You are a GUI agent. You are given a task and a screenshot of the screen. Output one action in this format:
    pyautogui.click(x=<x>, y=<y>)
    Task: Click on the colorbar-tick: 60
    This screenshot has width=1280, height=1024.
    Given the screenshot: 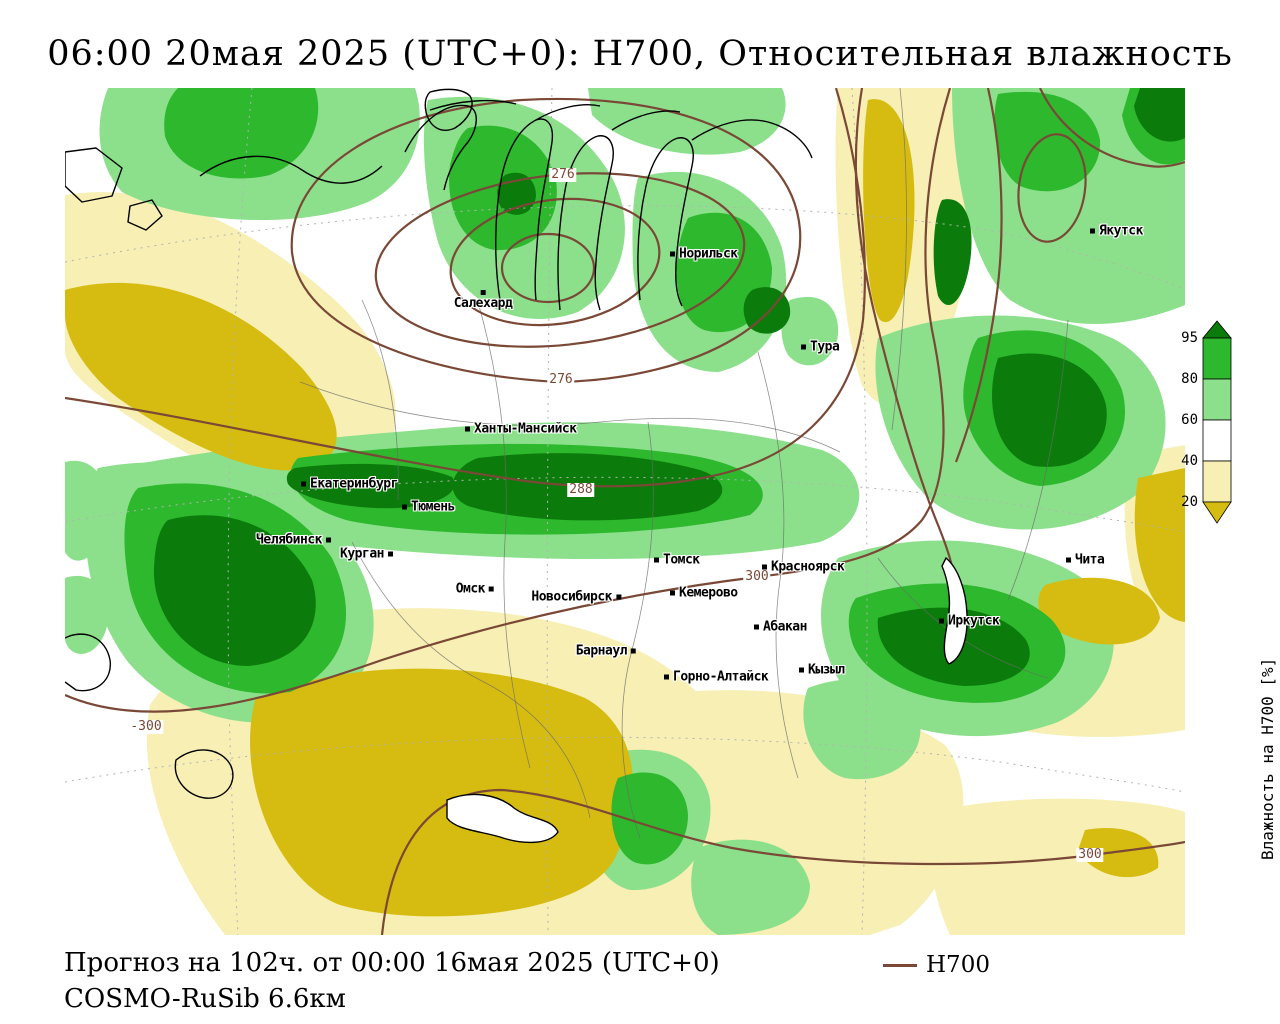 What is the action you would take?
    pyautogui.click(x=1189, y=420)
    